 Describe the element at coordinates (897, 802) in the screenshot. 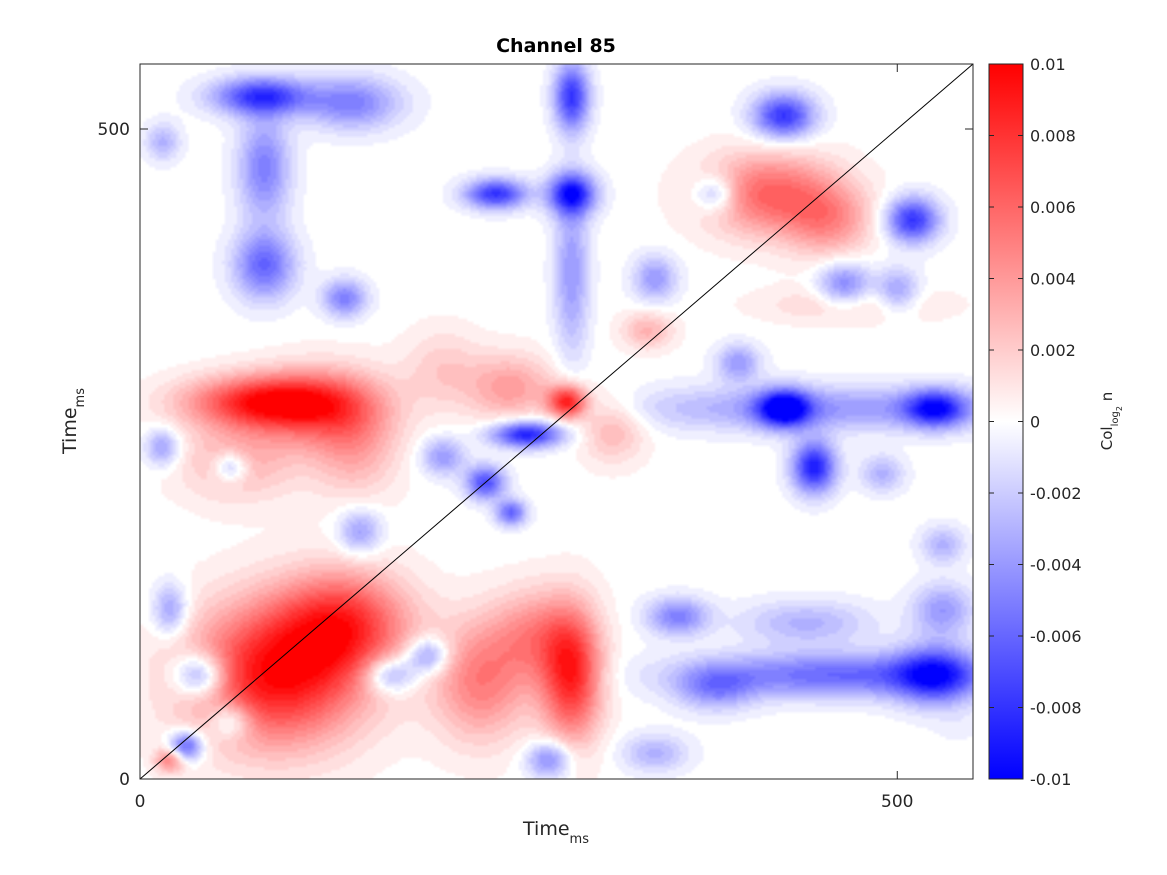

I see `x-tick-label: 500` at that location.